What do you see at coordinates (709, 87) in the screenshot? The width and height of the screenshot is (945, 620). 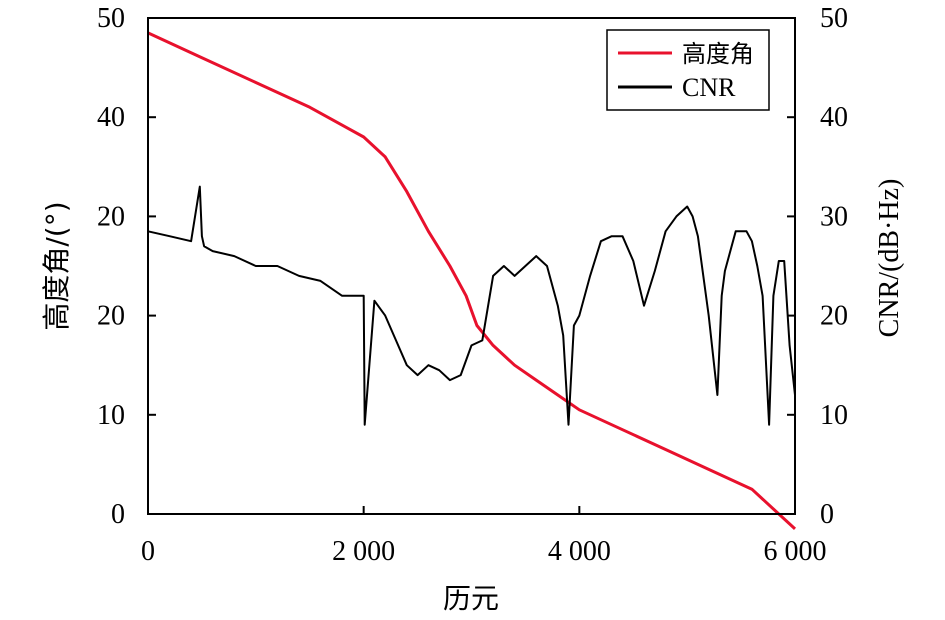 I see `legend-label-cnr: CNR` at bounding box center [709, 87].